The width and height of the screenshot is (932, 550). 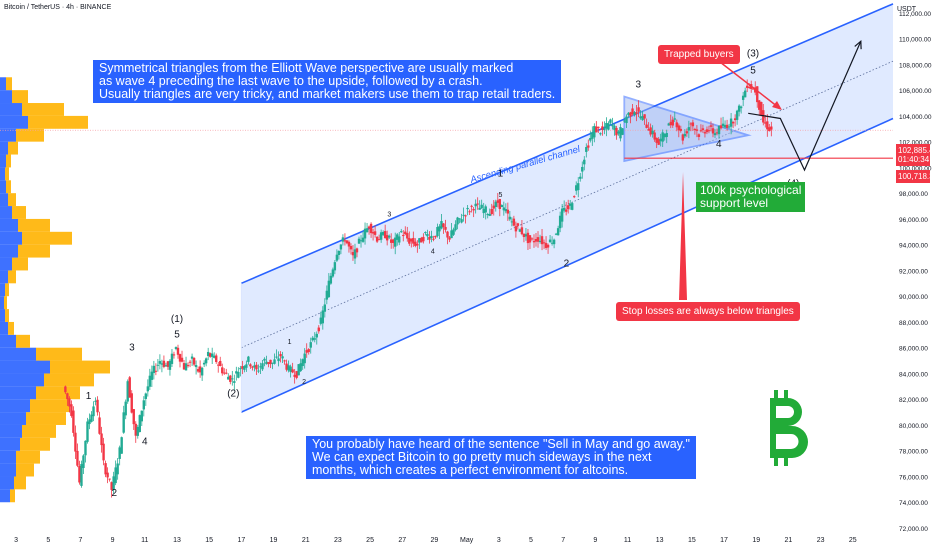 What do you see at coordinates (58, 7) in the screenshot?
I see `symbol-title: Bitcoin / TetherUS · 4h · BINANCE` at bounding box center [58, 7].